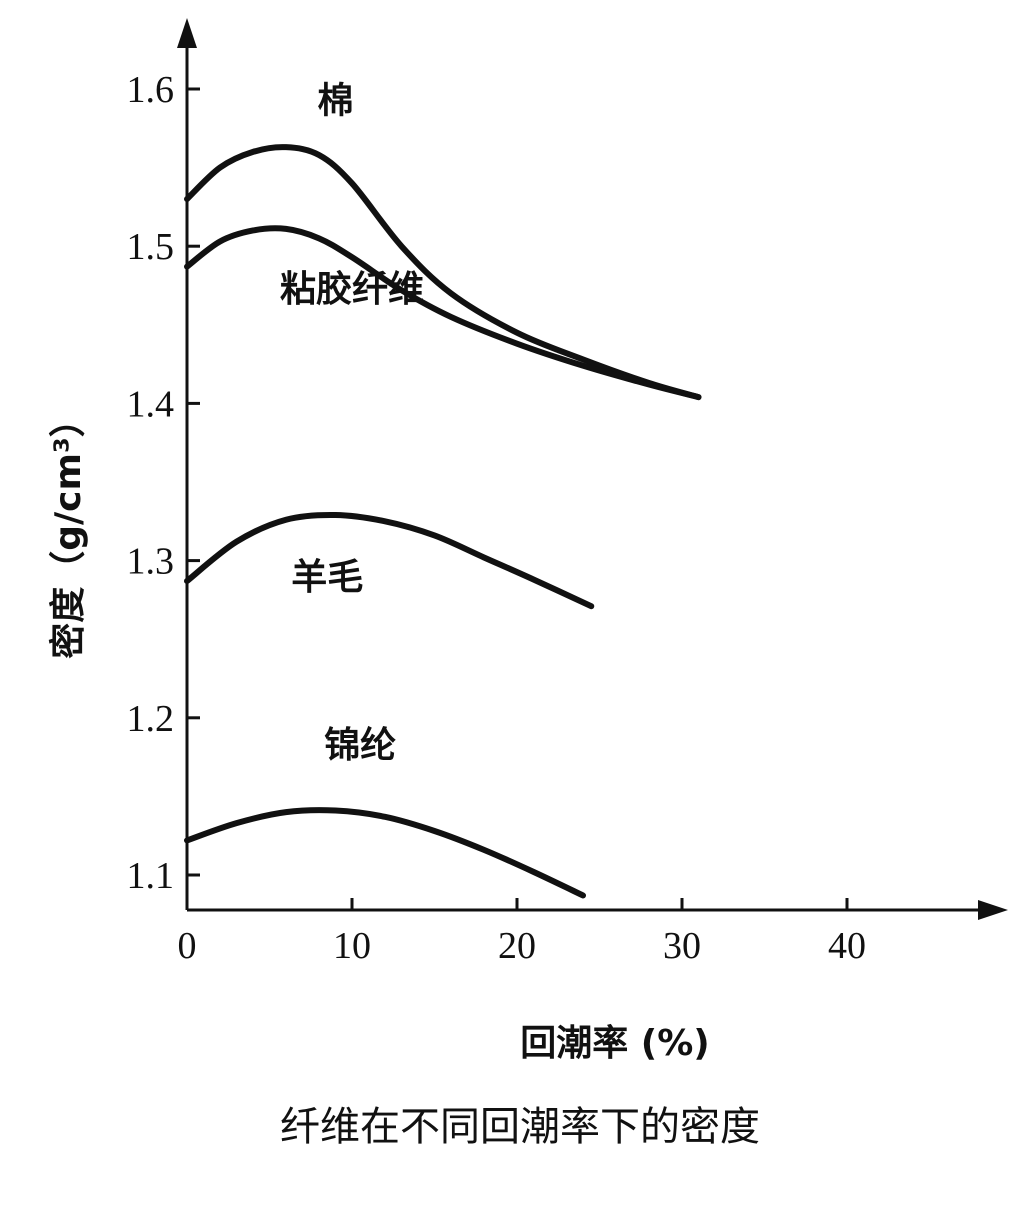 The width and height of the screenshot is (1024, 1216). I want to click on y-tick-label: 1.4, so click(151, 404).